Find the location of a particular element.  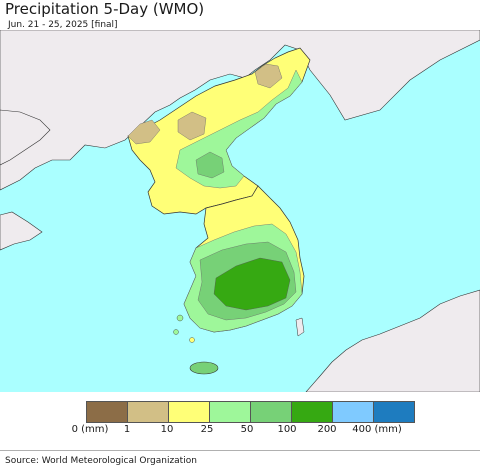

map-title: Precipitation 5-Day (WMO) is located at coordinates (105, 9).